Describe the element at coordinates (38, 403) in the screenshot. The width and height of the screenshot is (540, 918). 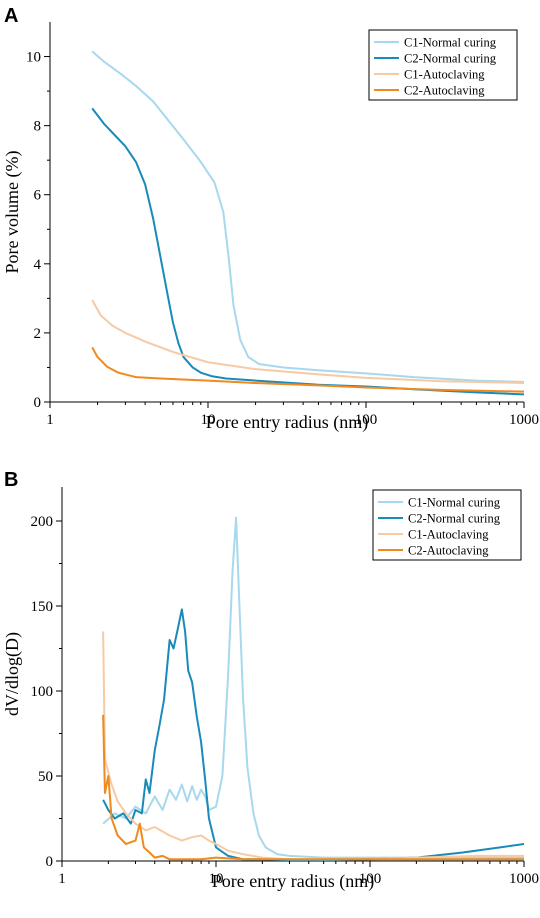
I see `panel-a-y-tick-label: 0` at that location.